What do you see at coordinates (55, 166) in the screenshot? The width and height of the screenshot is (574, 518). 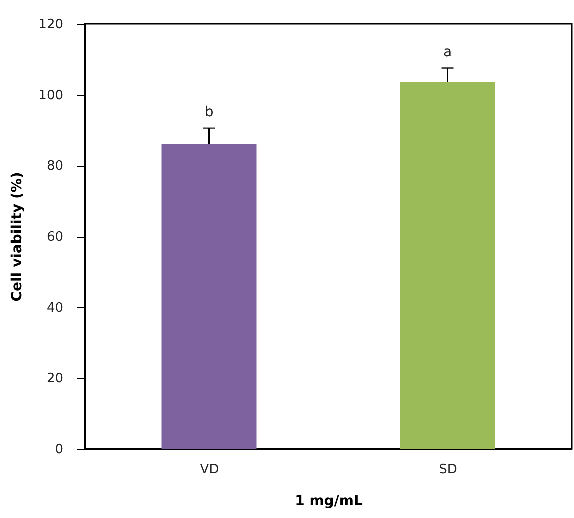 I see `y-tick-label: 80` at bounding box center [55, 166].